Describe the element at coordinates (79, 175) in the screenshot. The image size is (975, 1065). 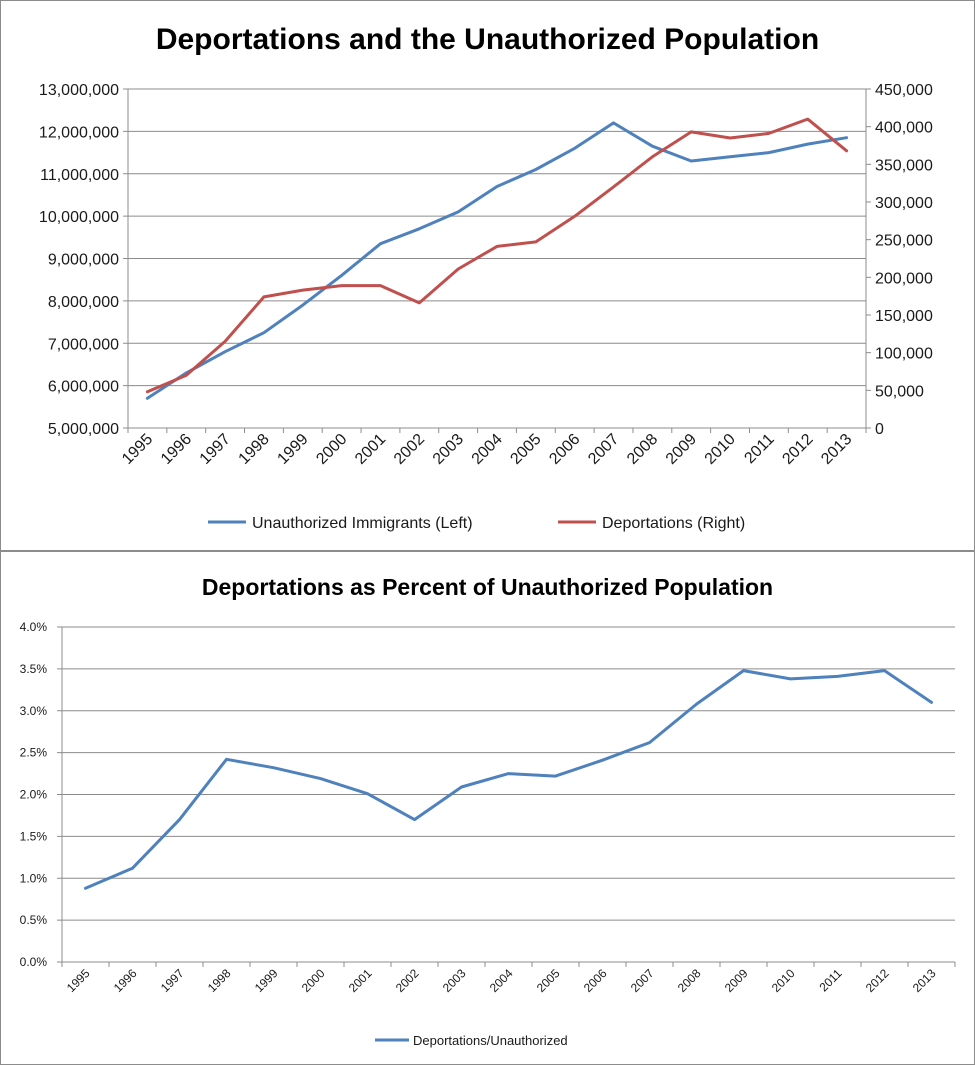
I see `y-left-tick-label: 11,000,000` at that location.